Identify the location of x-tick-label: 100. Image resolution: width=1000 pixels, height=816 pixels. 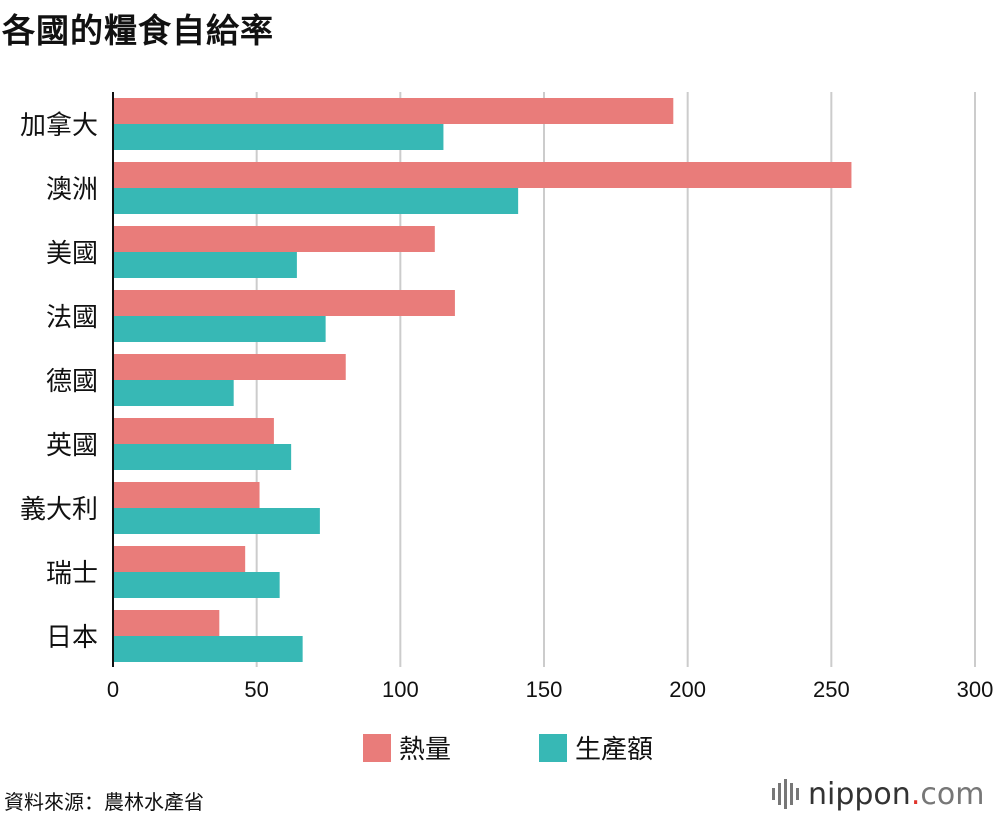
(400, 689).